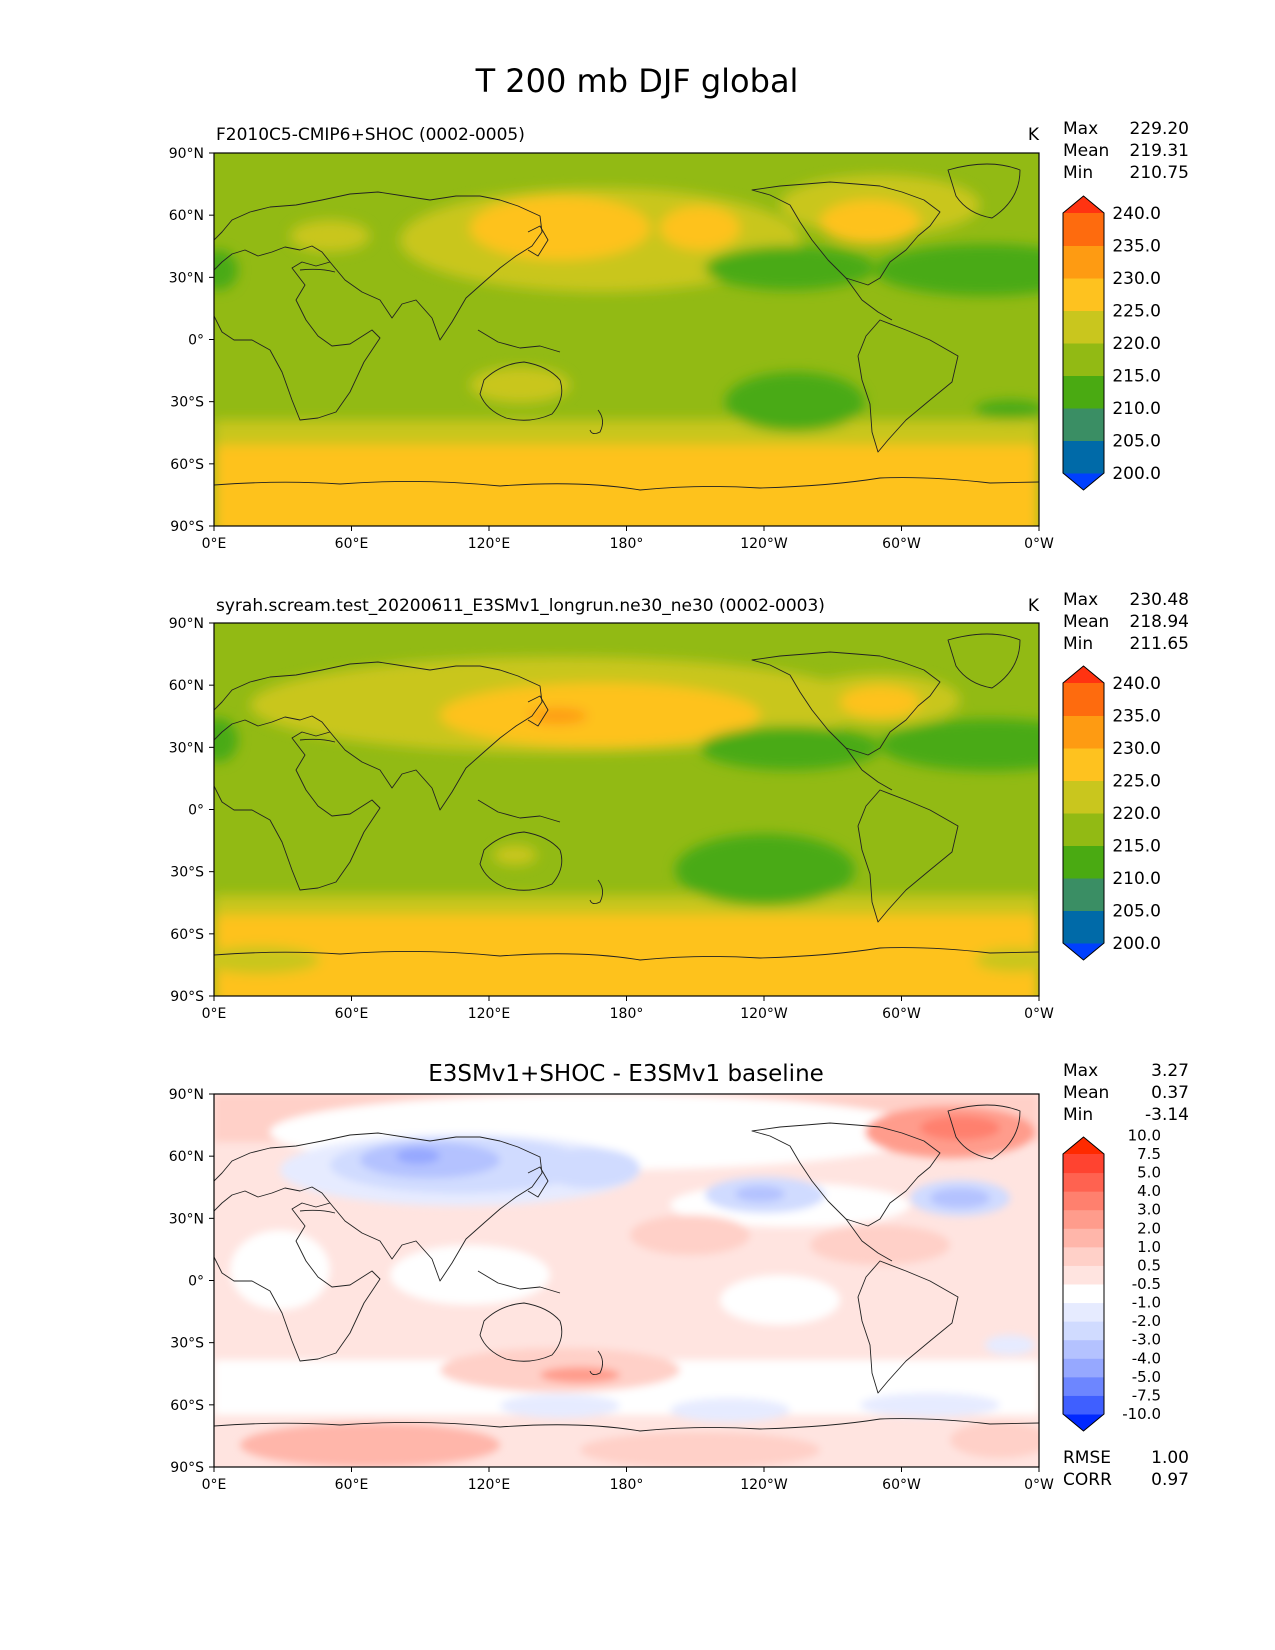  I want to click on colorbar-level-label: 5.0, so click(1149, 1173).